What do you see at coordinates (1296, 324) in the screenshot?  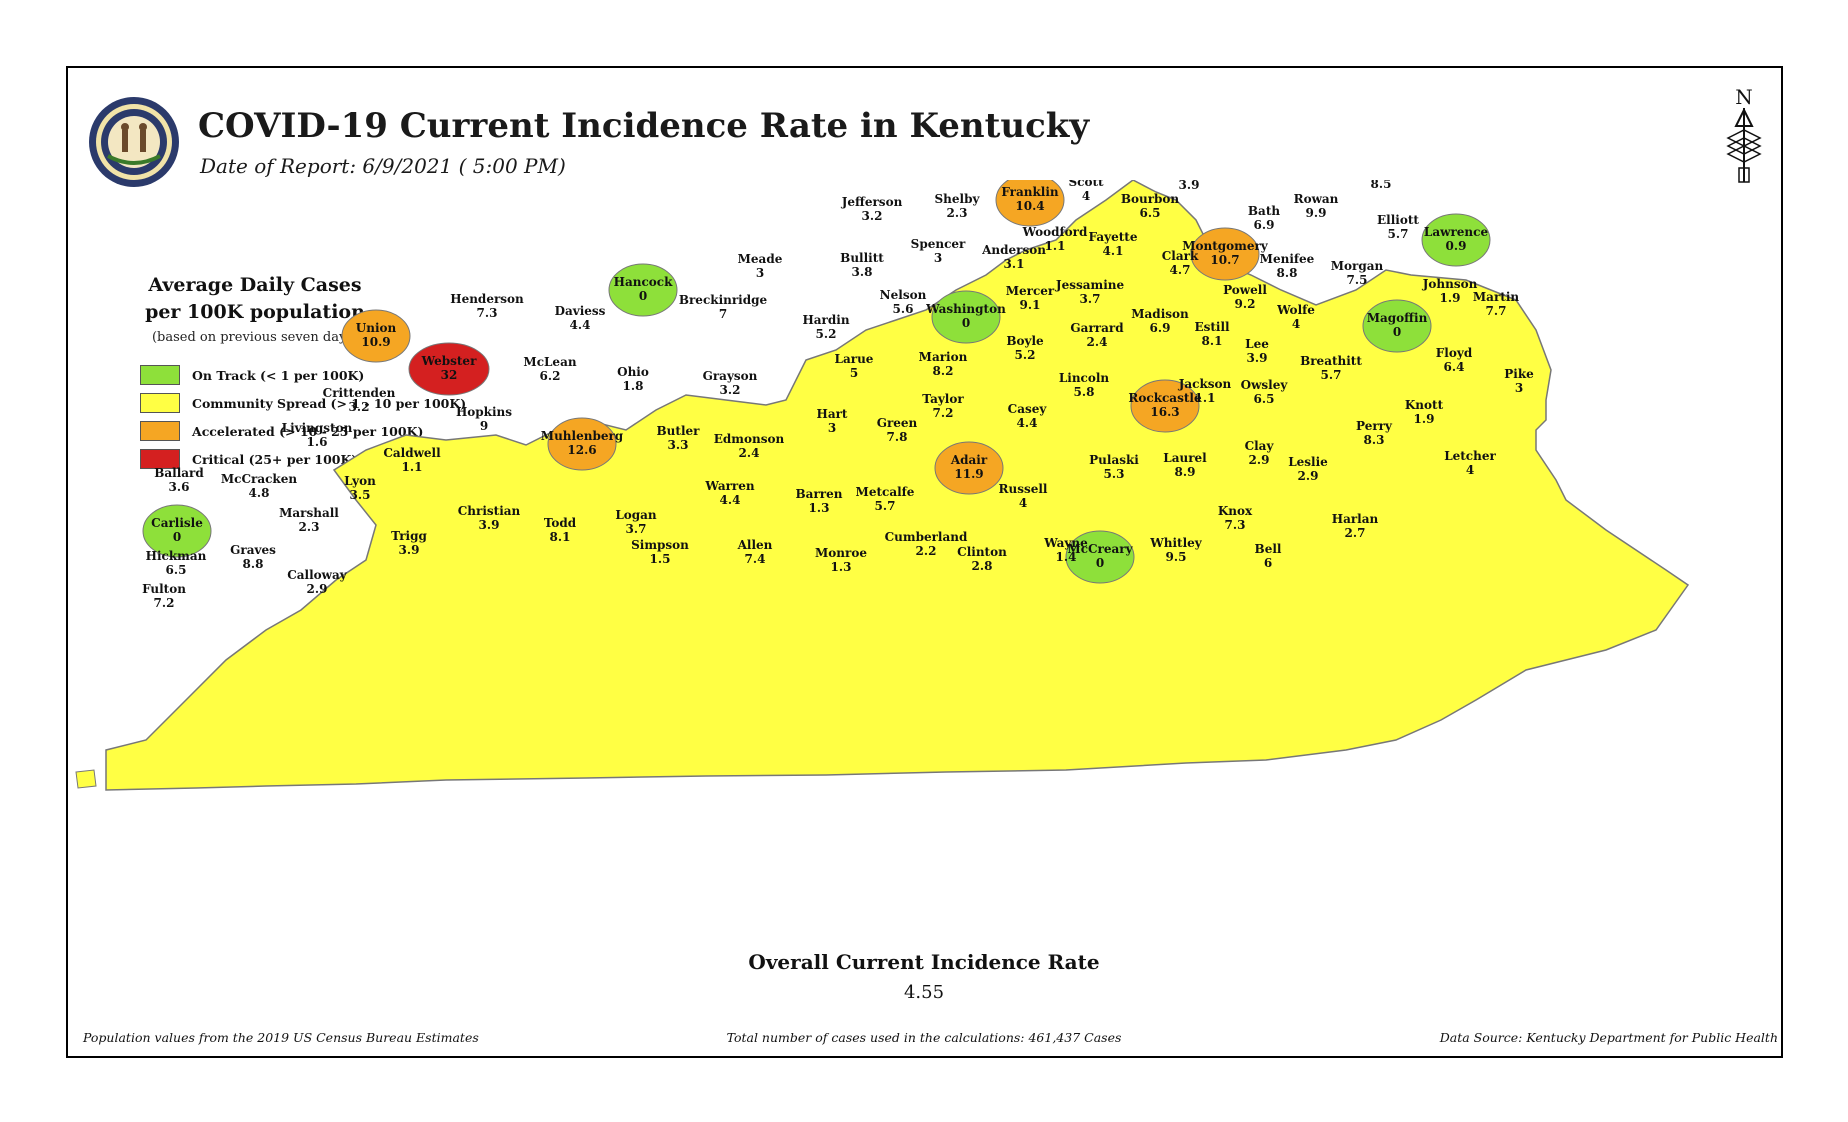 I see `county-value-wolfe: 4` at bounding box center [1296, 324].